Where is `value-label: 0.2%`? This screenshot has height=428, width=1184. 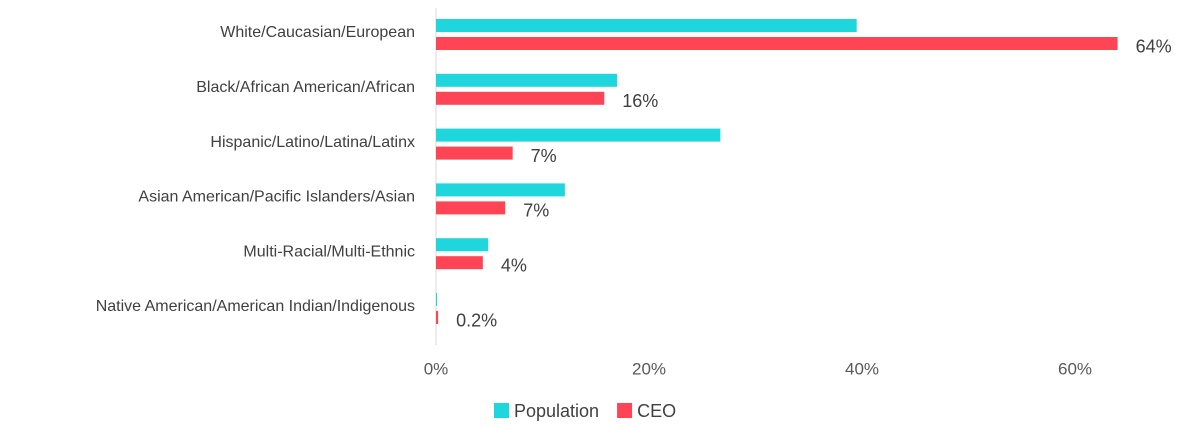 value-label: 0.2% is located at coordinates (476, 320).